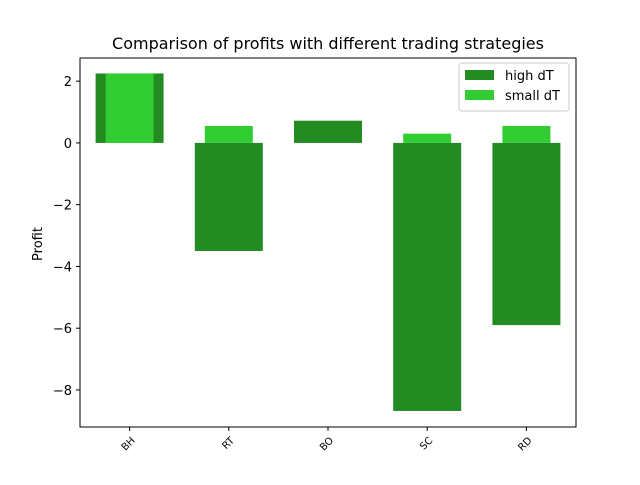 Image resolution: width=640 pixels, height=485 pixels. I want to click on bar-high-dt-rt, so click(228, 196).